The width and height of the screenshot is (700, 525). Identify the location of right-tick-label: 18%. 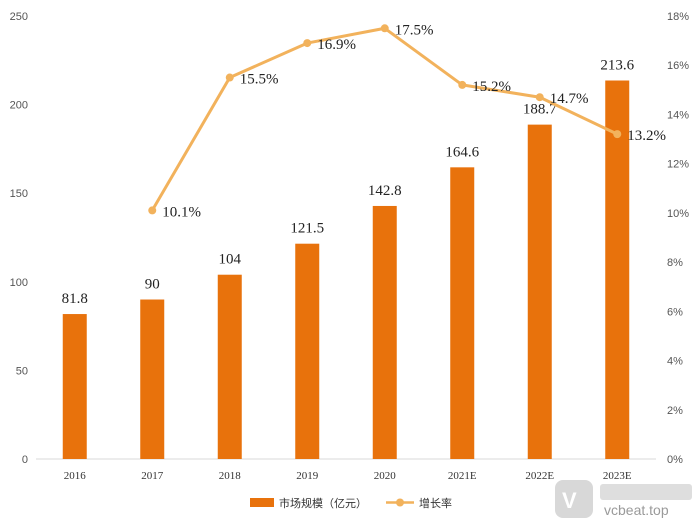
(678, 17).